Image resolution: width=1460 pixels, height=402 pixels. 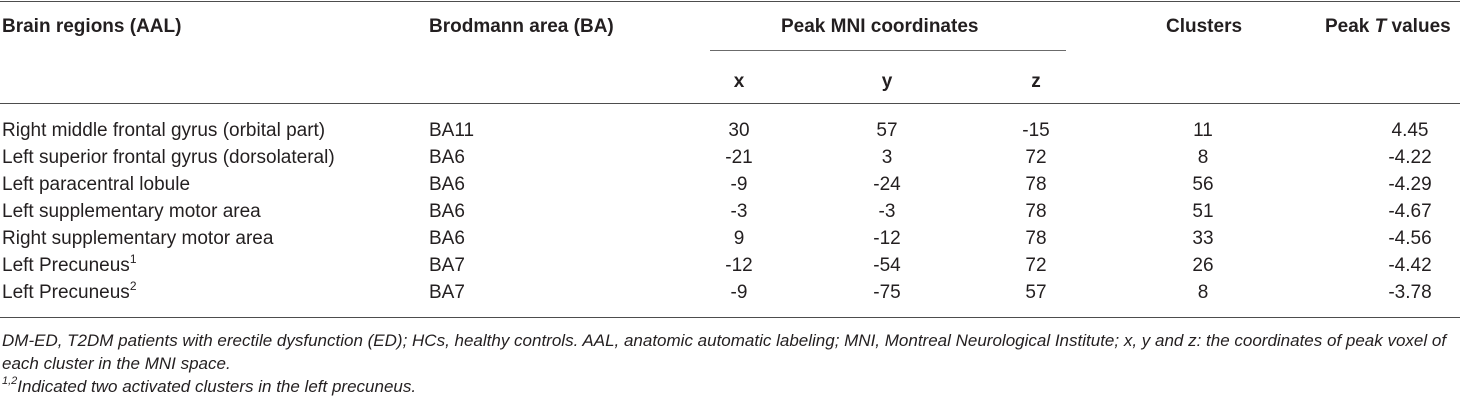 What do you see at coordinates (1380, 26) in the screenshot?
I see `header-peak-t: T` at bounding box center [1380, 26].